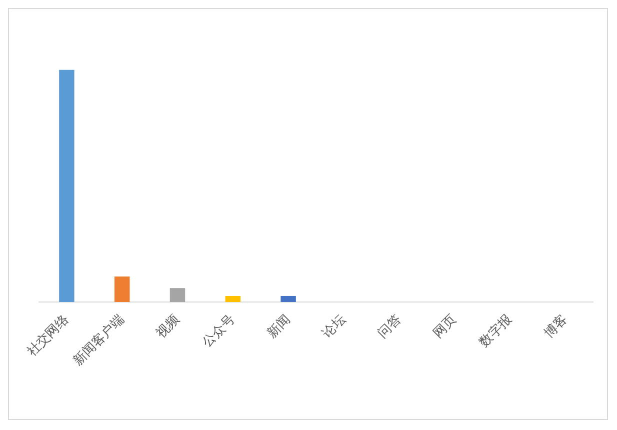 This screenshot has height=430, width=617. Describe the element at coordinates (99, 340) in the screenshot. I see `x-tick-label: 新闻客户端` at that location.